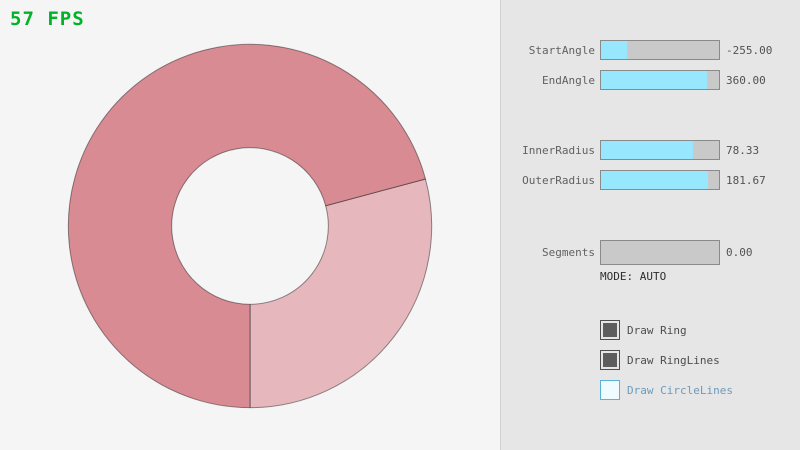  Describe the element at coordinates (746, 180) in the screenshot. I see `outerradius-value: 181.67` at that location.